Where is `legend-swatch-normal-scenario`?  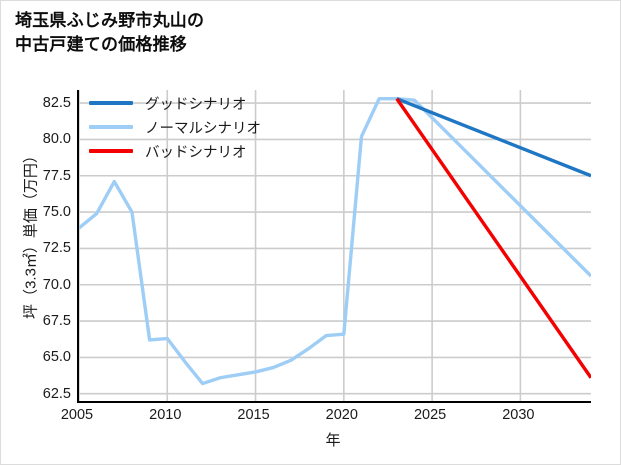
legend-swatch-normal-scenario is located at coordinates (111, 127).